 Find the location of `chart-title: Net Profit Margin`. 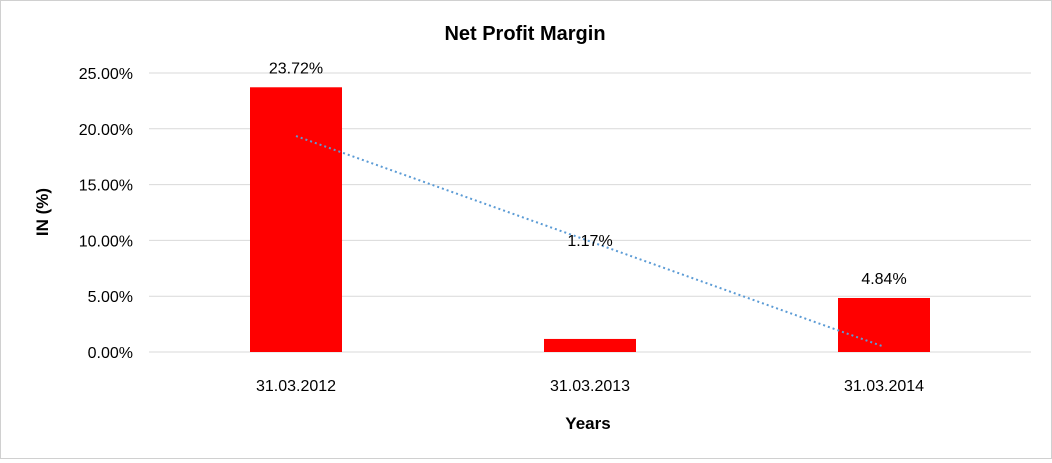

chart-title: Net Profit Margin is located at coordinates (524, 34).